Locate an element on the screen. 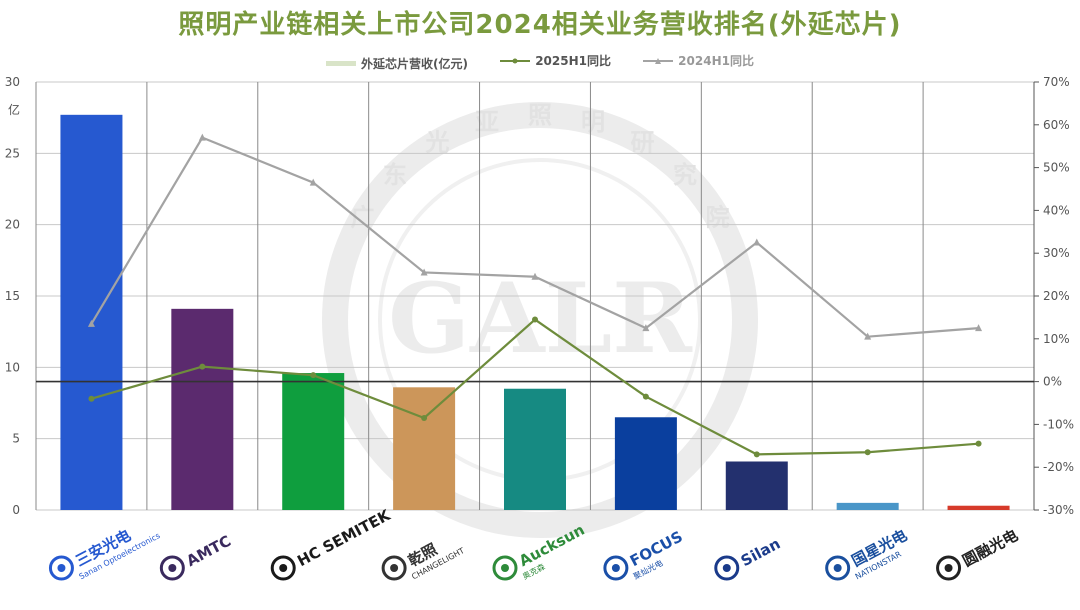 This screenshot has width=1080, height=610. watermark-ring-char: 院 is located at coordinates (718, 218).